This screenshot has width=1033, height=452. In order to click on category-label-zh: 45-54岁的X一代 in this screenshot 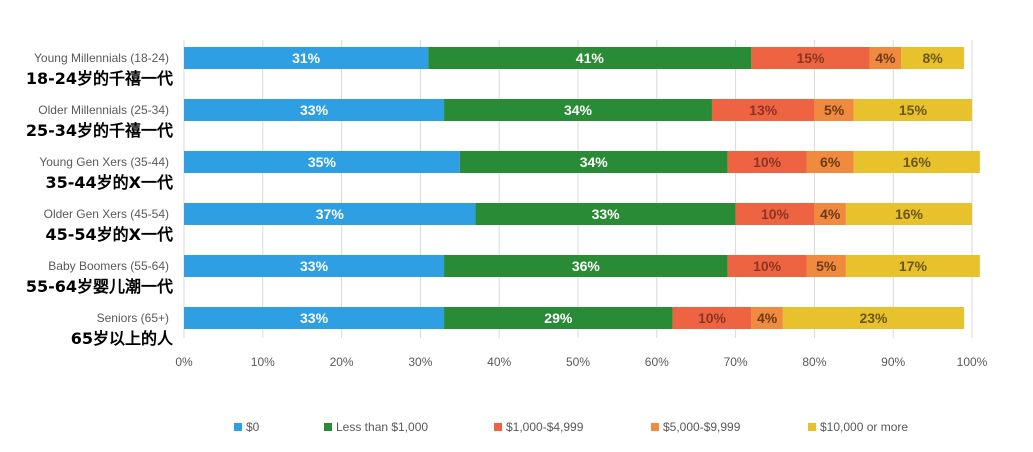, I will do `click(109, 234)`.